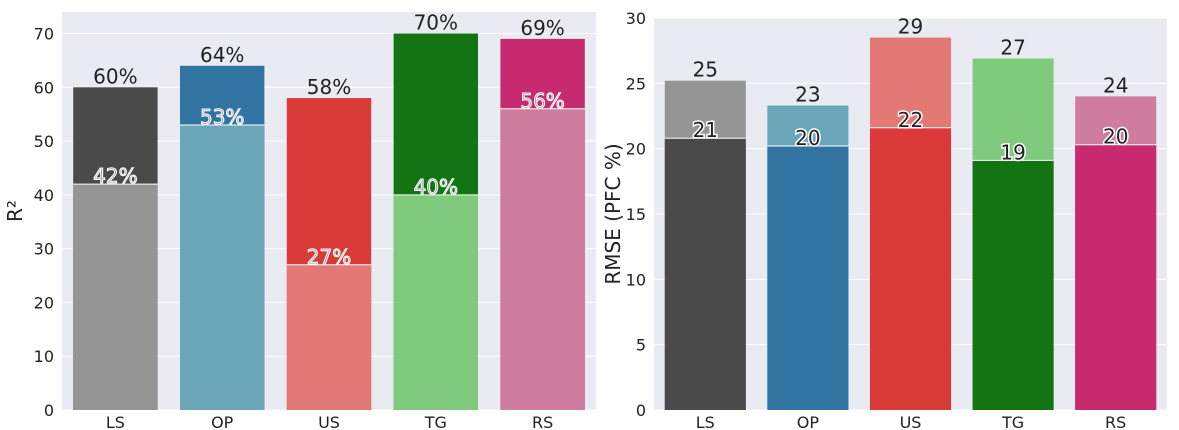 The height and width of the screenshot is (430, 1179). What do you see at coordinates (641, 345) in the screenshot?
I see `y-tick-label: 5` at bounding box center [641, 345].